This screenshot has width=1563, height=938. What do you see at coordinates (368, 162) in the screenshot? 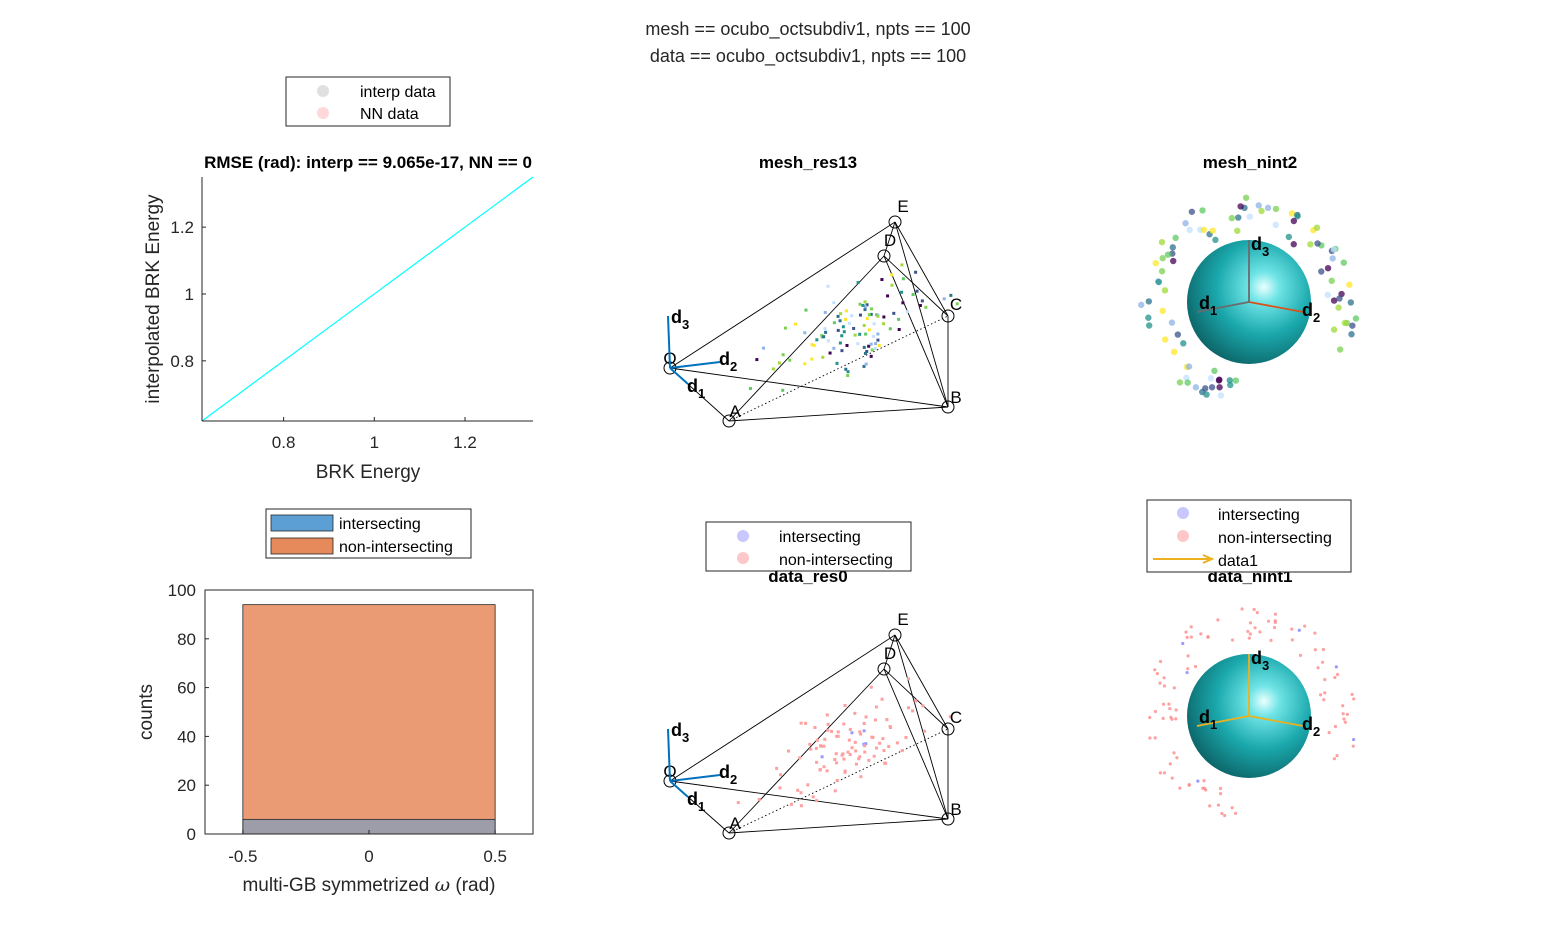
I see `parity-title: RMSE (rad): interp == 9.065e-17, NN == 0` at bounding box center [368, 162].